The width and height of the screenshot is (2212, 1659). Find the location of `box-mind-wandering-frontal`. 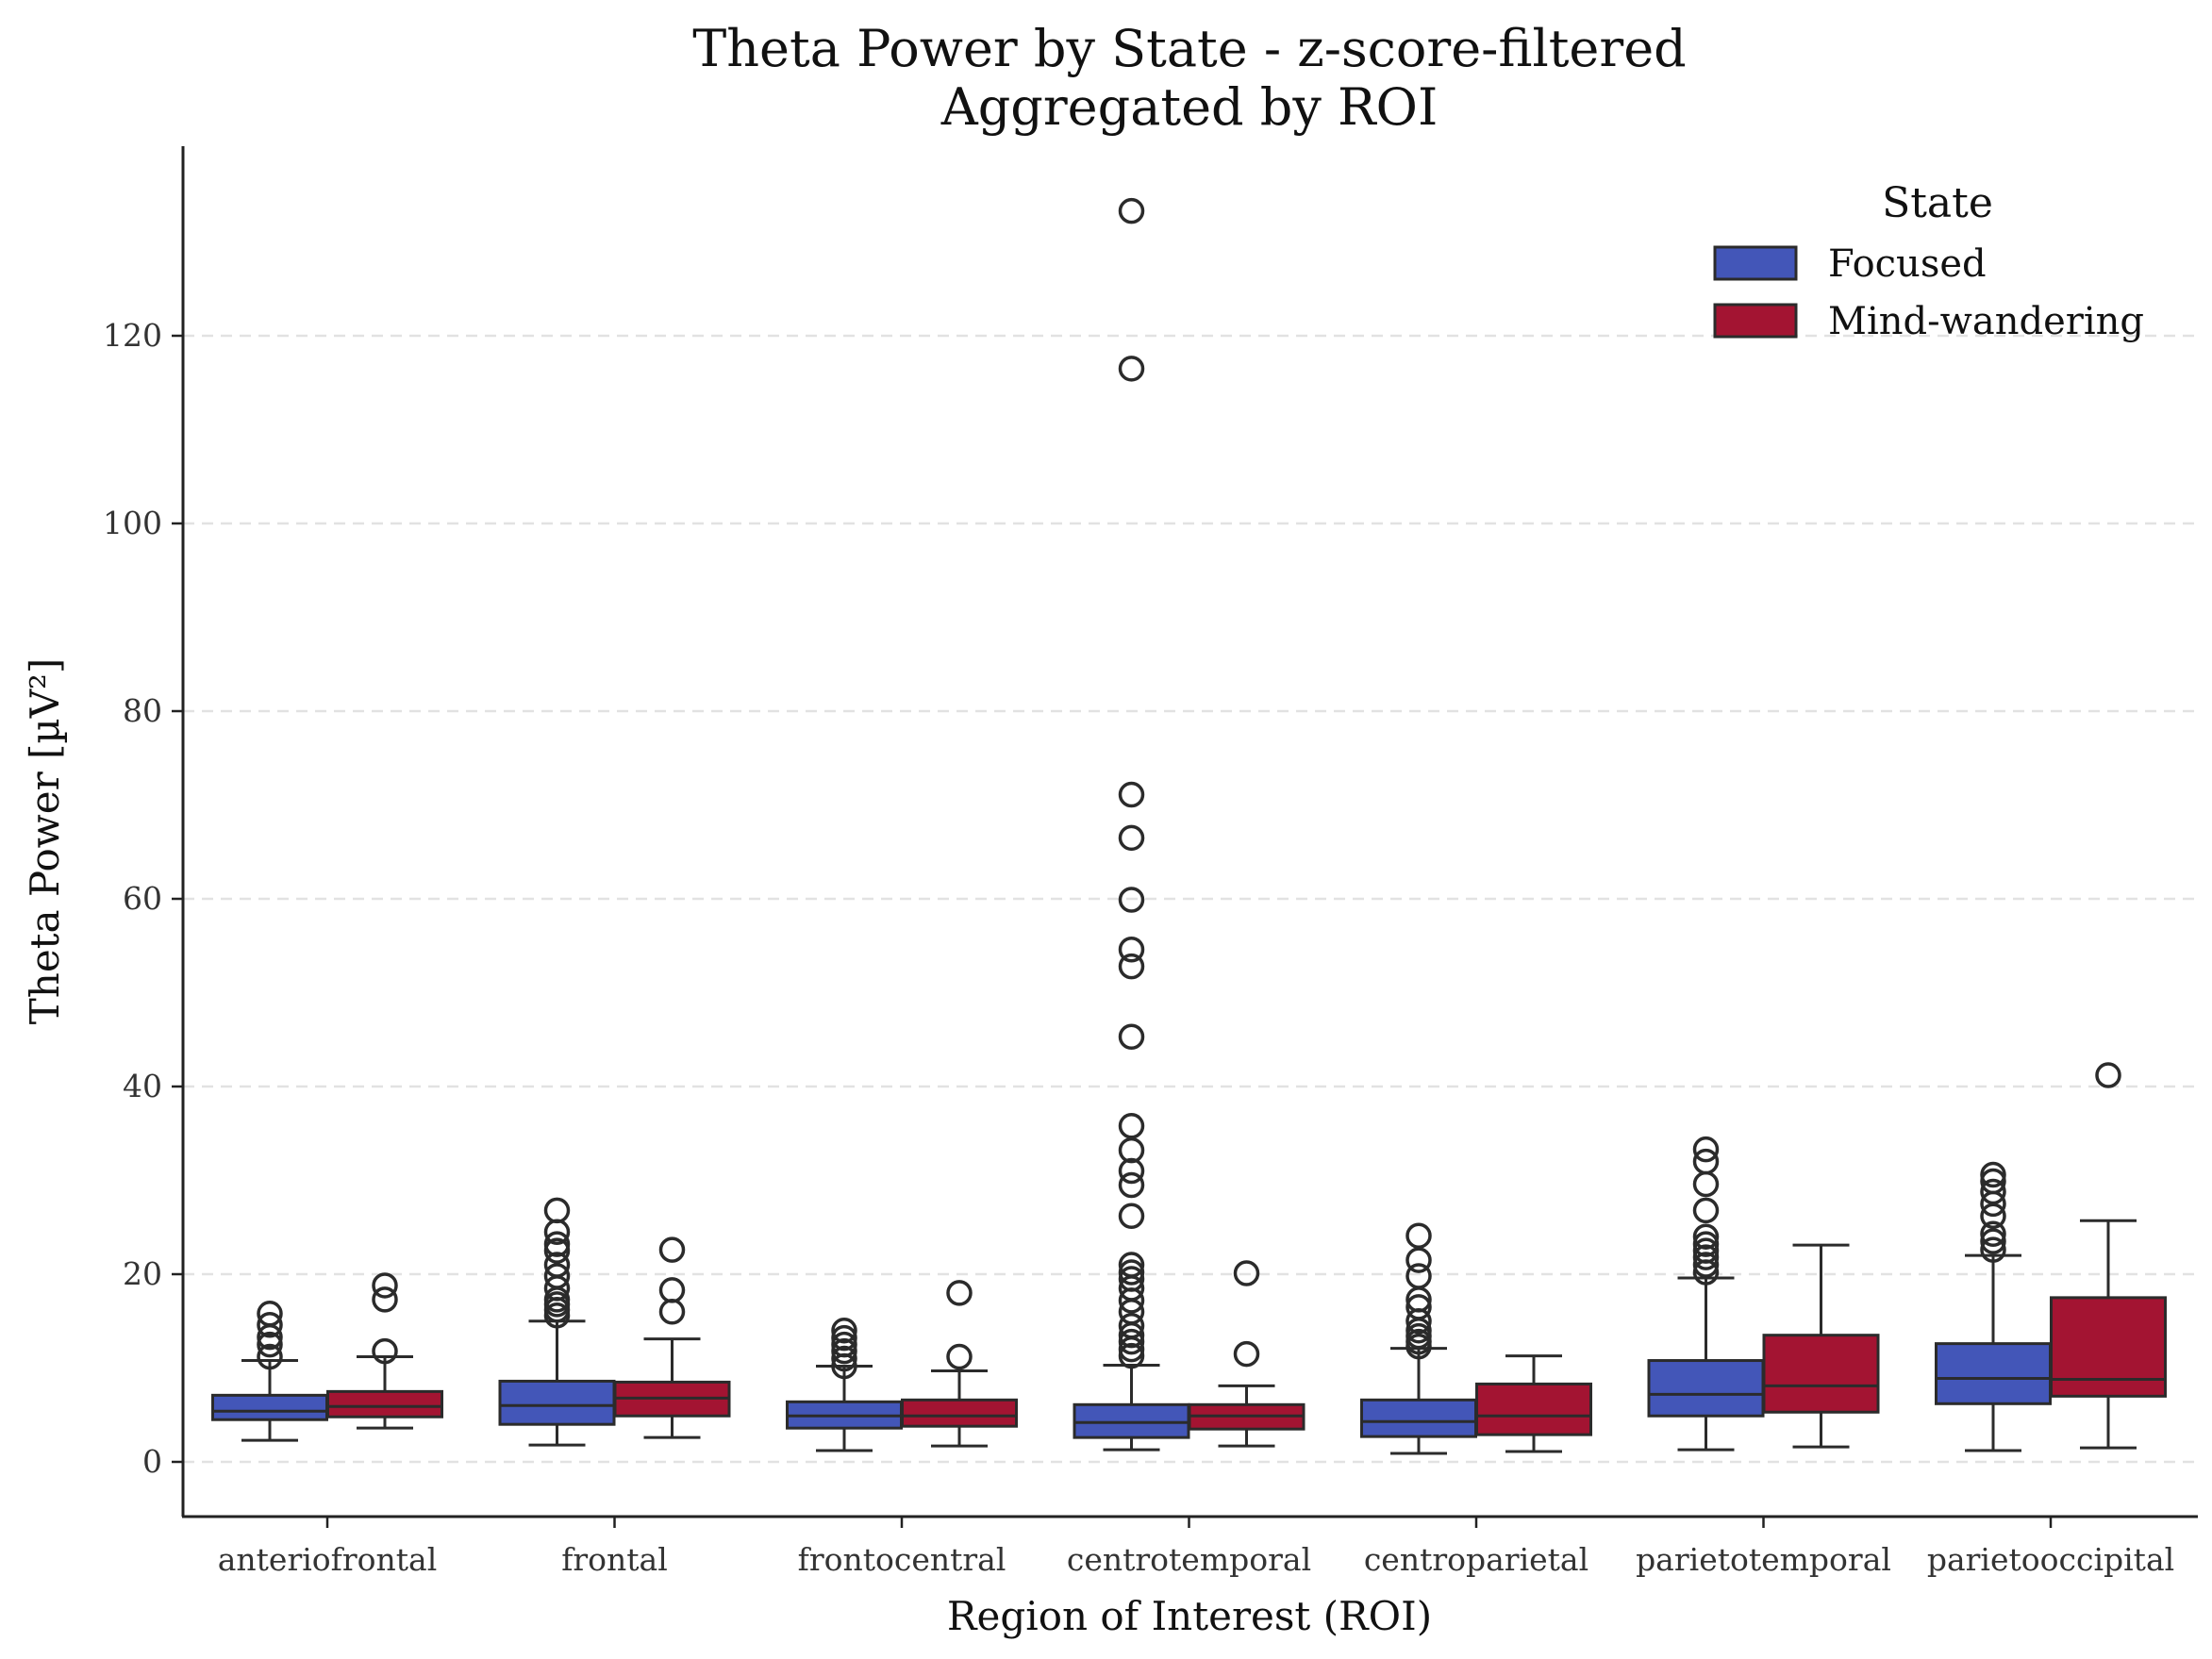

box-mind-wandering-frontal is located at coordinates (672, 1337).